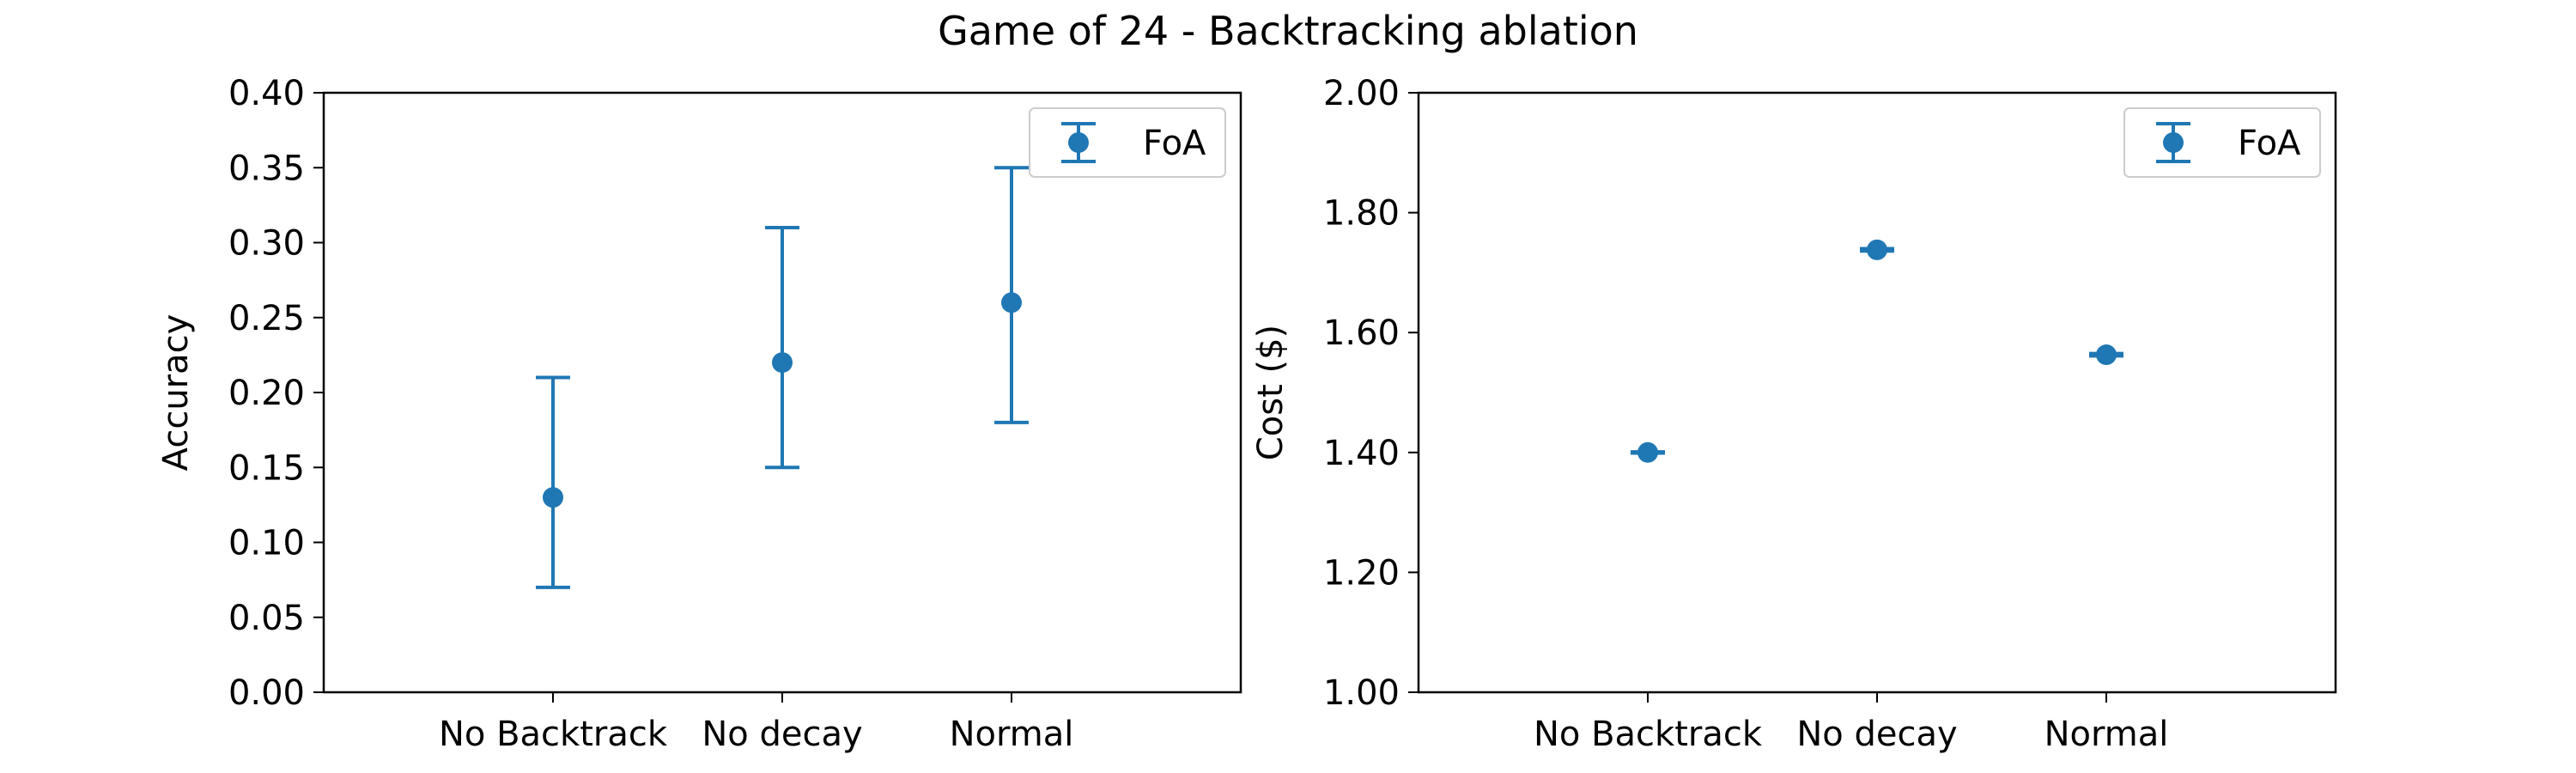 The height and width of the screenshot is (773, 2576). I want to click on y-tick-label: 1.40, so click(1361, 453).